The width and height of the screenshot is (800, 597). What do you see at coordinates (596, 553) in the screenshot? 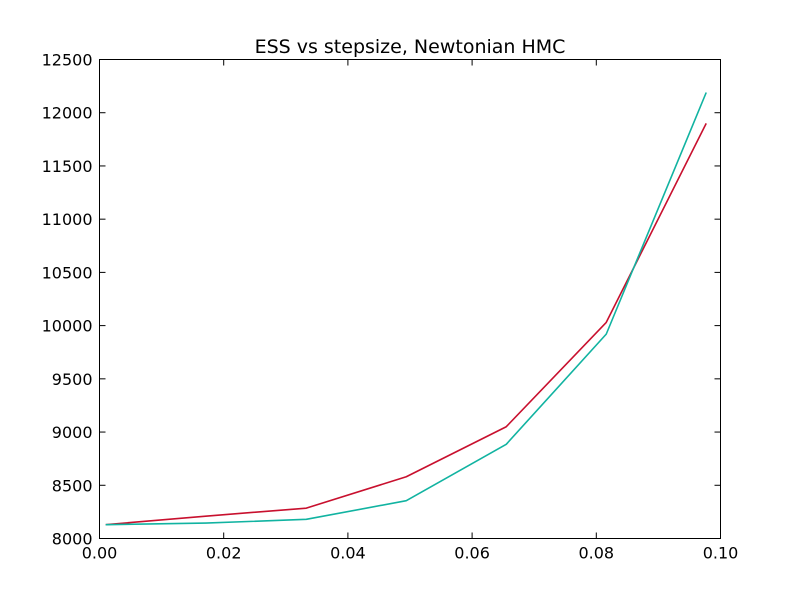
I see `x-tick-label: 0.08` at bounding box center [596, 553].